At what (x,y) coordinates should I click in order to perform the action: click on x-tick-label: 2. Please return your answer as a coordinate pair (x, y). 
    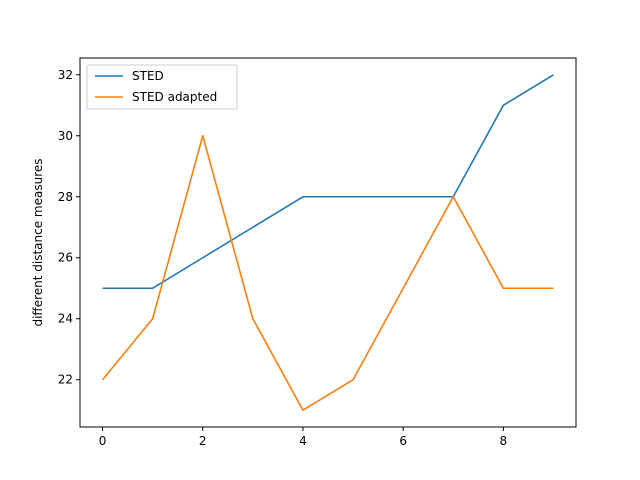
    Looking at the image, I should click on (203, 441).